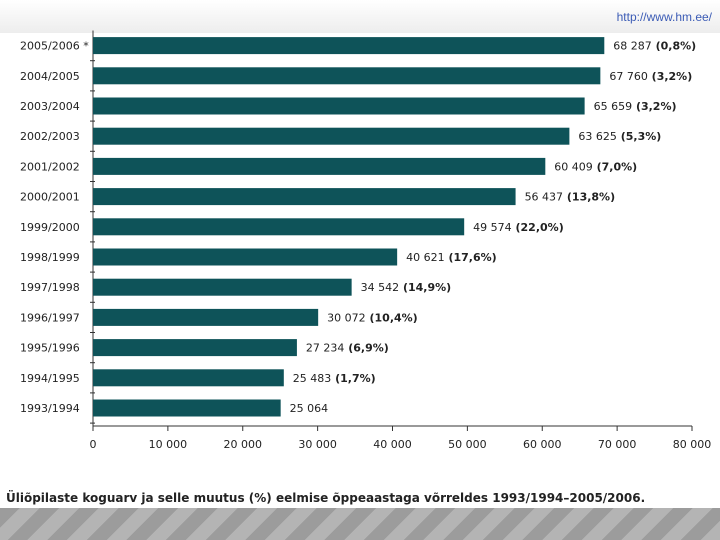  What do you see at coordinates (50, 287) in the screenshot?
I see `category-label: 1997/1998` at bounding box center [50, 287].